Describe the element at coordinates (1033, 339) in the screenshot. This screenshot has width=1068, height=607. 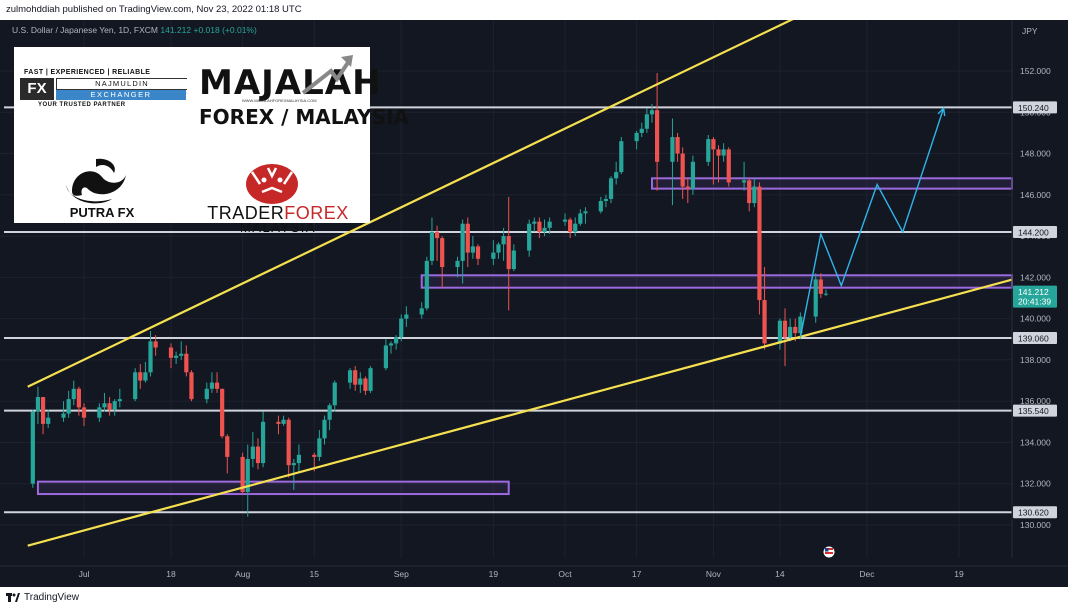
I see `level-price-label: 139.060` at that location.